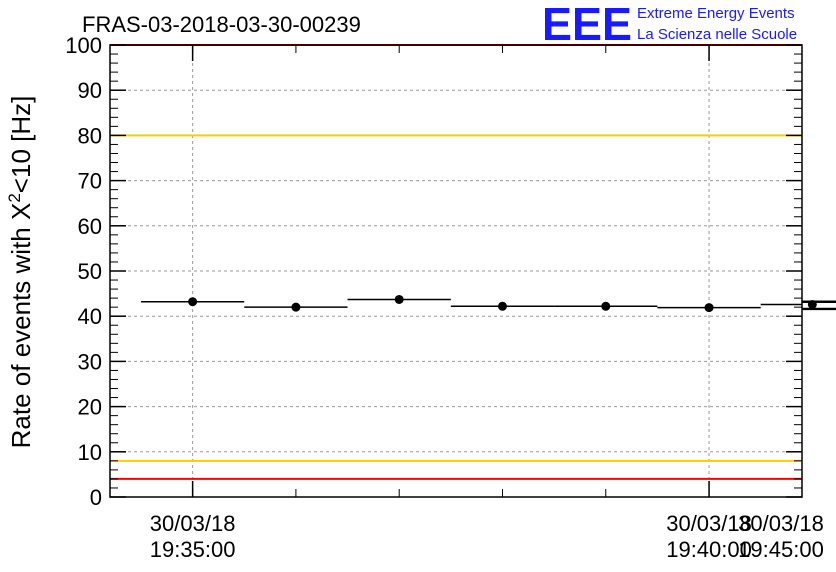  Describe the element at coordinates (221, 24) in the screenshot. I see `chart-title: FRAS-03-2018-03-30-00239` at that location.